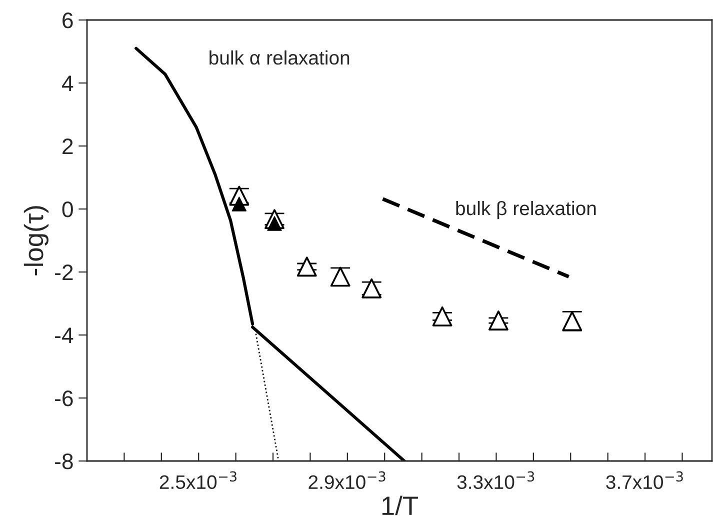  Describe the element at coordinates (198, 480) in the screenshot. I see `x-tick-label: 2.5x10$^{−3}$` at that location.